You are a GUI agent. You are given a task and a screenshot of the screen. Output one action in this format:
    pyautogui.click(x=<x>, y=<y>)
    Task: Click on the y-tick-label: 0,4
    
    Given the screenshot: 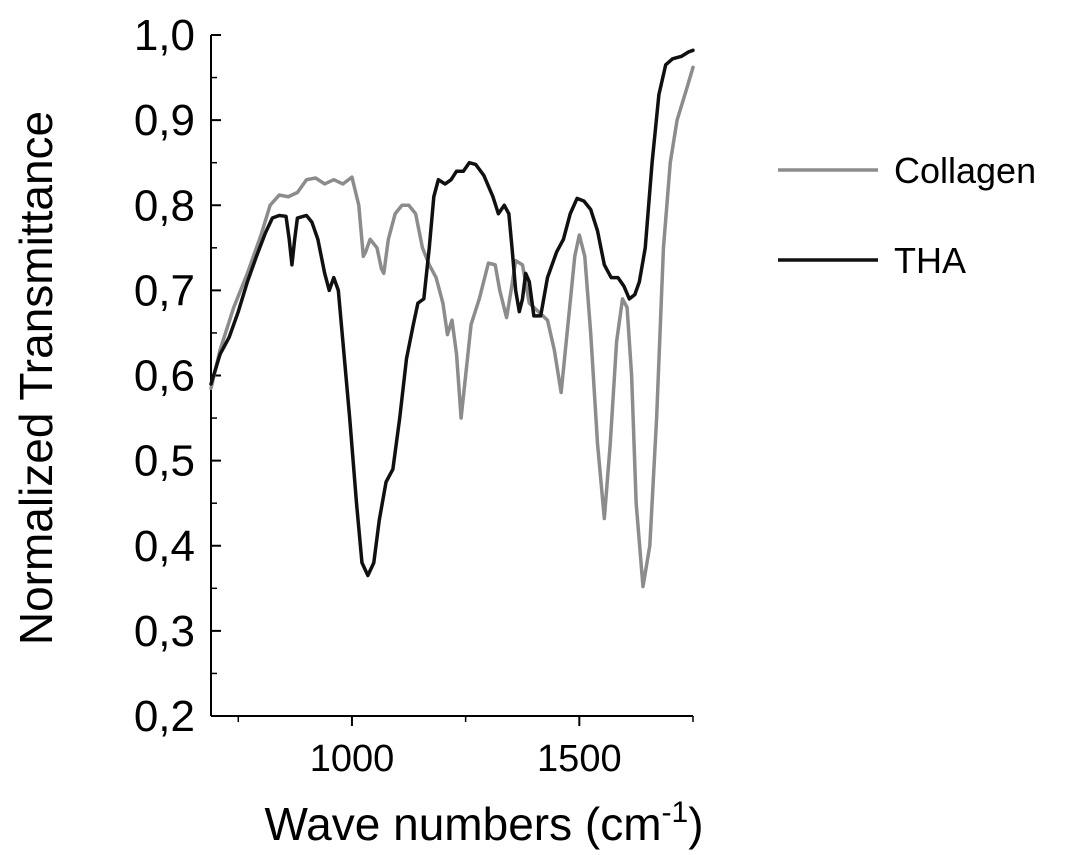 What is the action you would take?
    pyautogui.click(x=164, y=546)
    